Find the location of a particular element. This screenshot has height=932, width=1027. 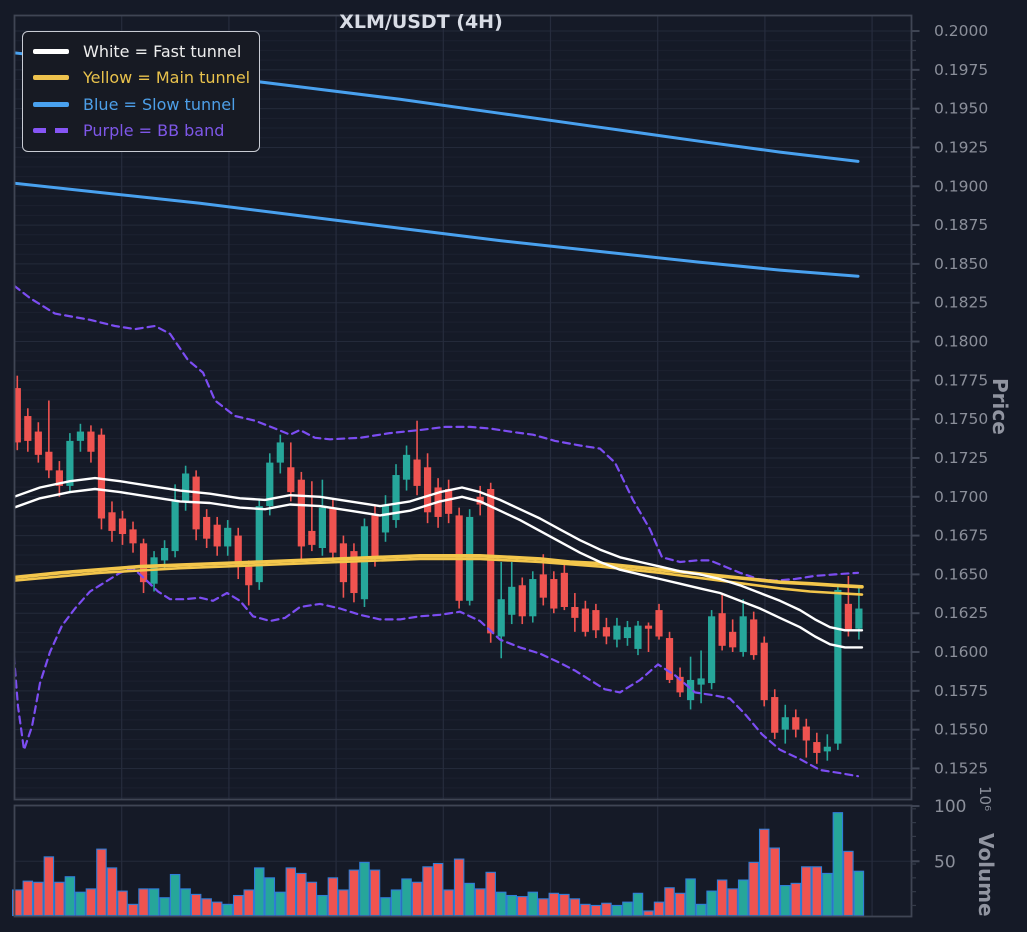

slow-tunnel-line-icon is located at coordinates (51, 104).